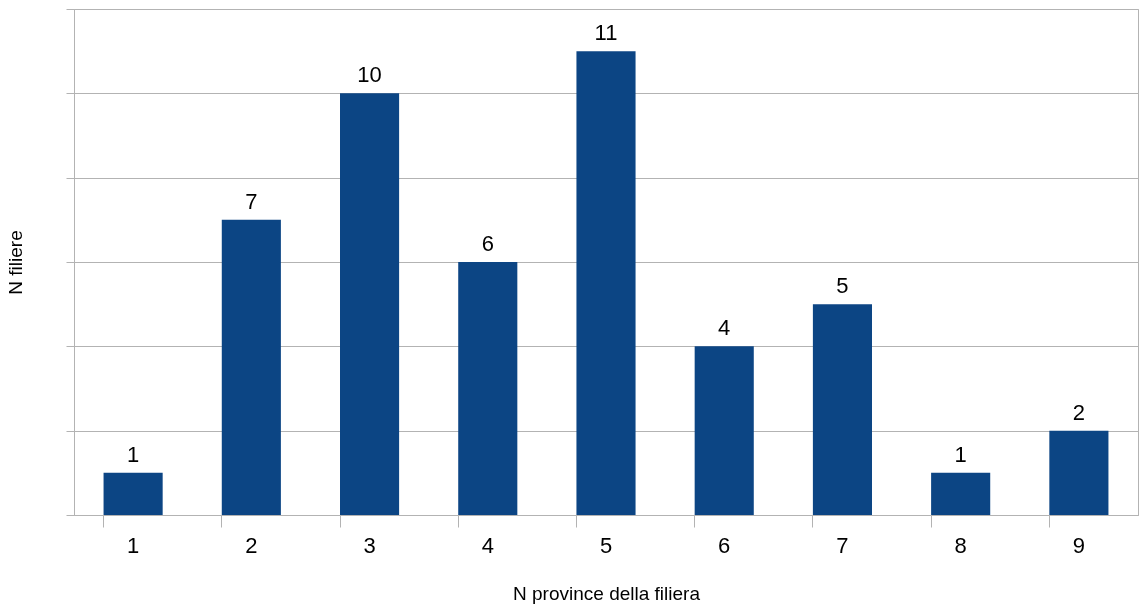 The width and height of the screenshot is (1146, 613). What do you see at coordinates (1079, 412) in the screenshot?
I see `data-label: 2` at bounding box center [1079, 412].